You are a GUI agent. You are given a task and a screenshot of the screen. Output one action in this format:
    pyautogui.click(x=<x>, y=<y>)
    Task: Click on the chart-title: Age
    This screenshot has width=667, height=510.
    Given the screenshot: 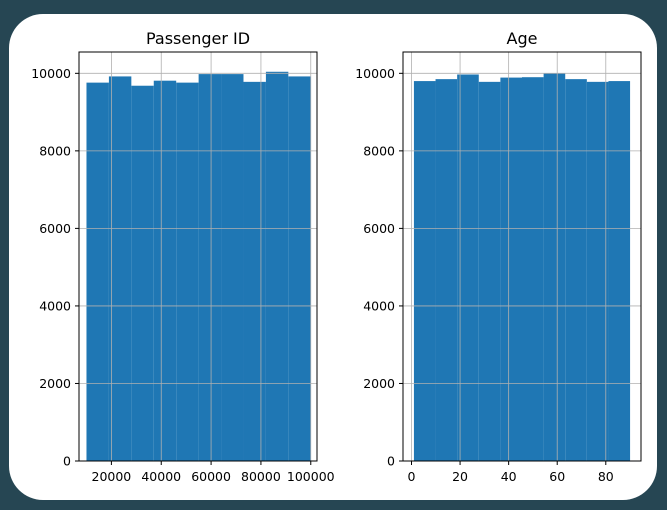 What is the action you would take?
    pyautogui.click(x=522, y=38)
    